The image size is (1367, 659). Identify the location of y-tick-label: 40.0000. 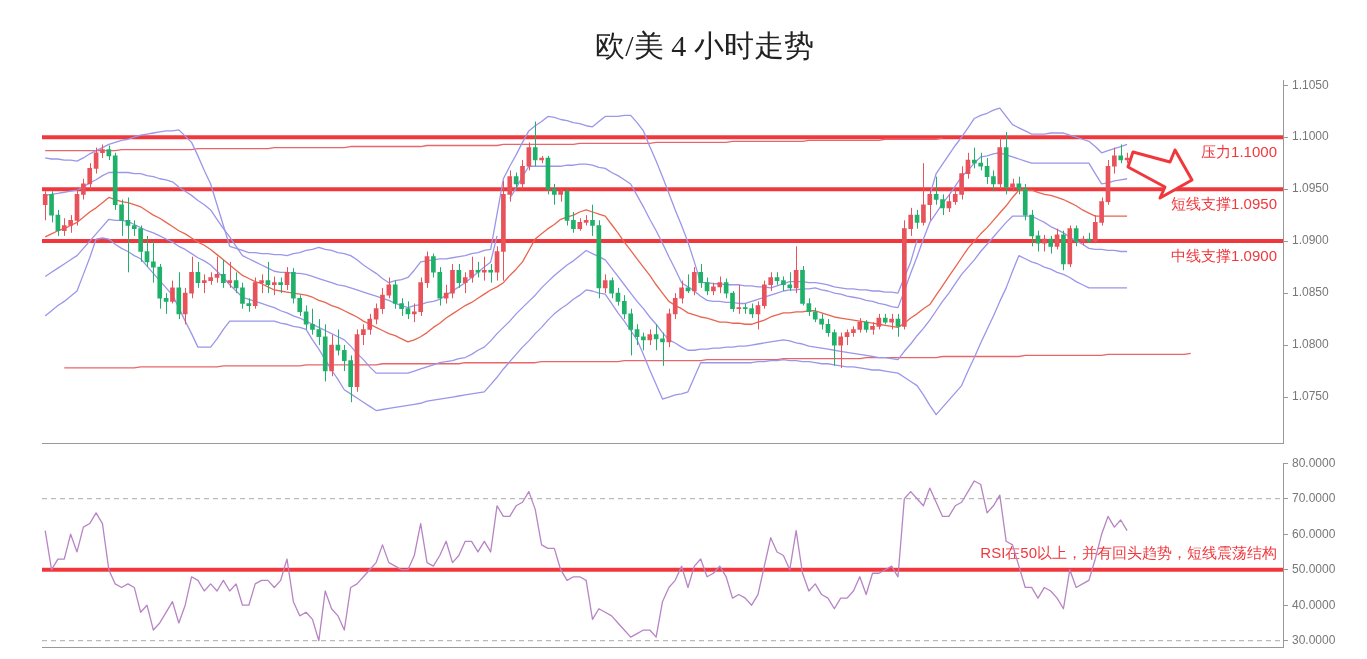
(1314, 604).